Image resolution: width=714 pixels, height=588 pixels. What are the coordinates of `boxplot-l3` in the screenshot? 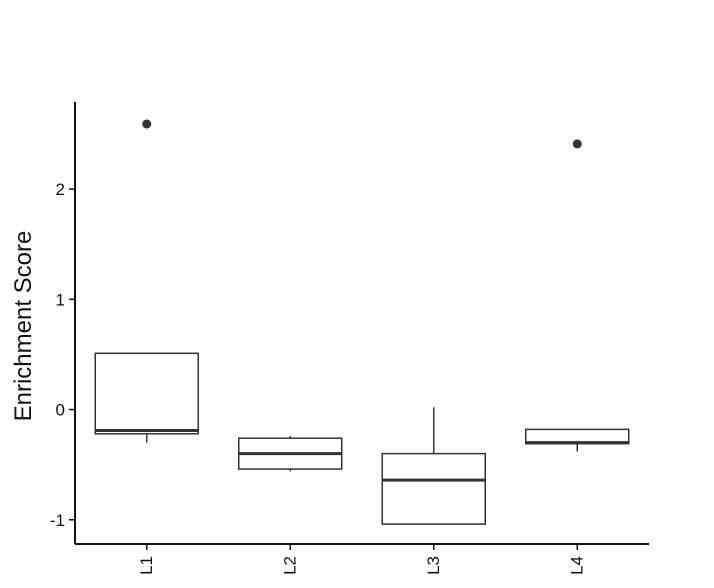 It's located at (433, 466).